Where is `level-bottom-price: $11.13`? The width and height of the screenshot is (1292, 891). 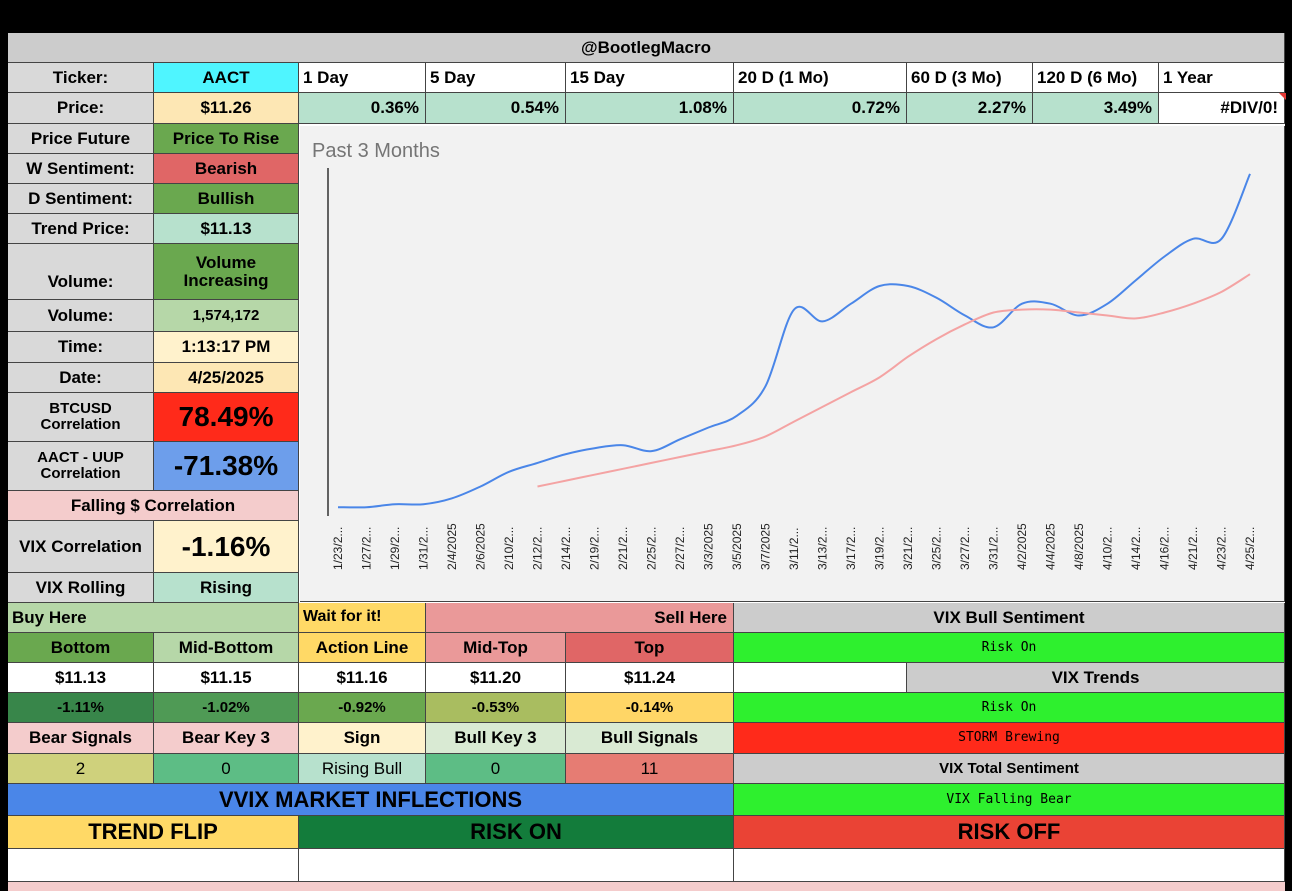
level-bottom-price: $11.13 is located at coordinates (81, 678).